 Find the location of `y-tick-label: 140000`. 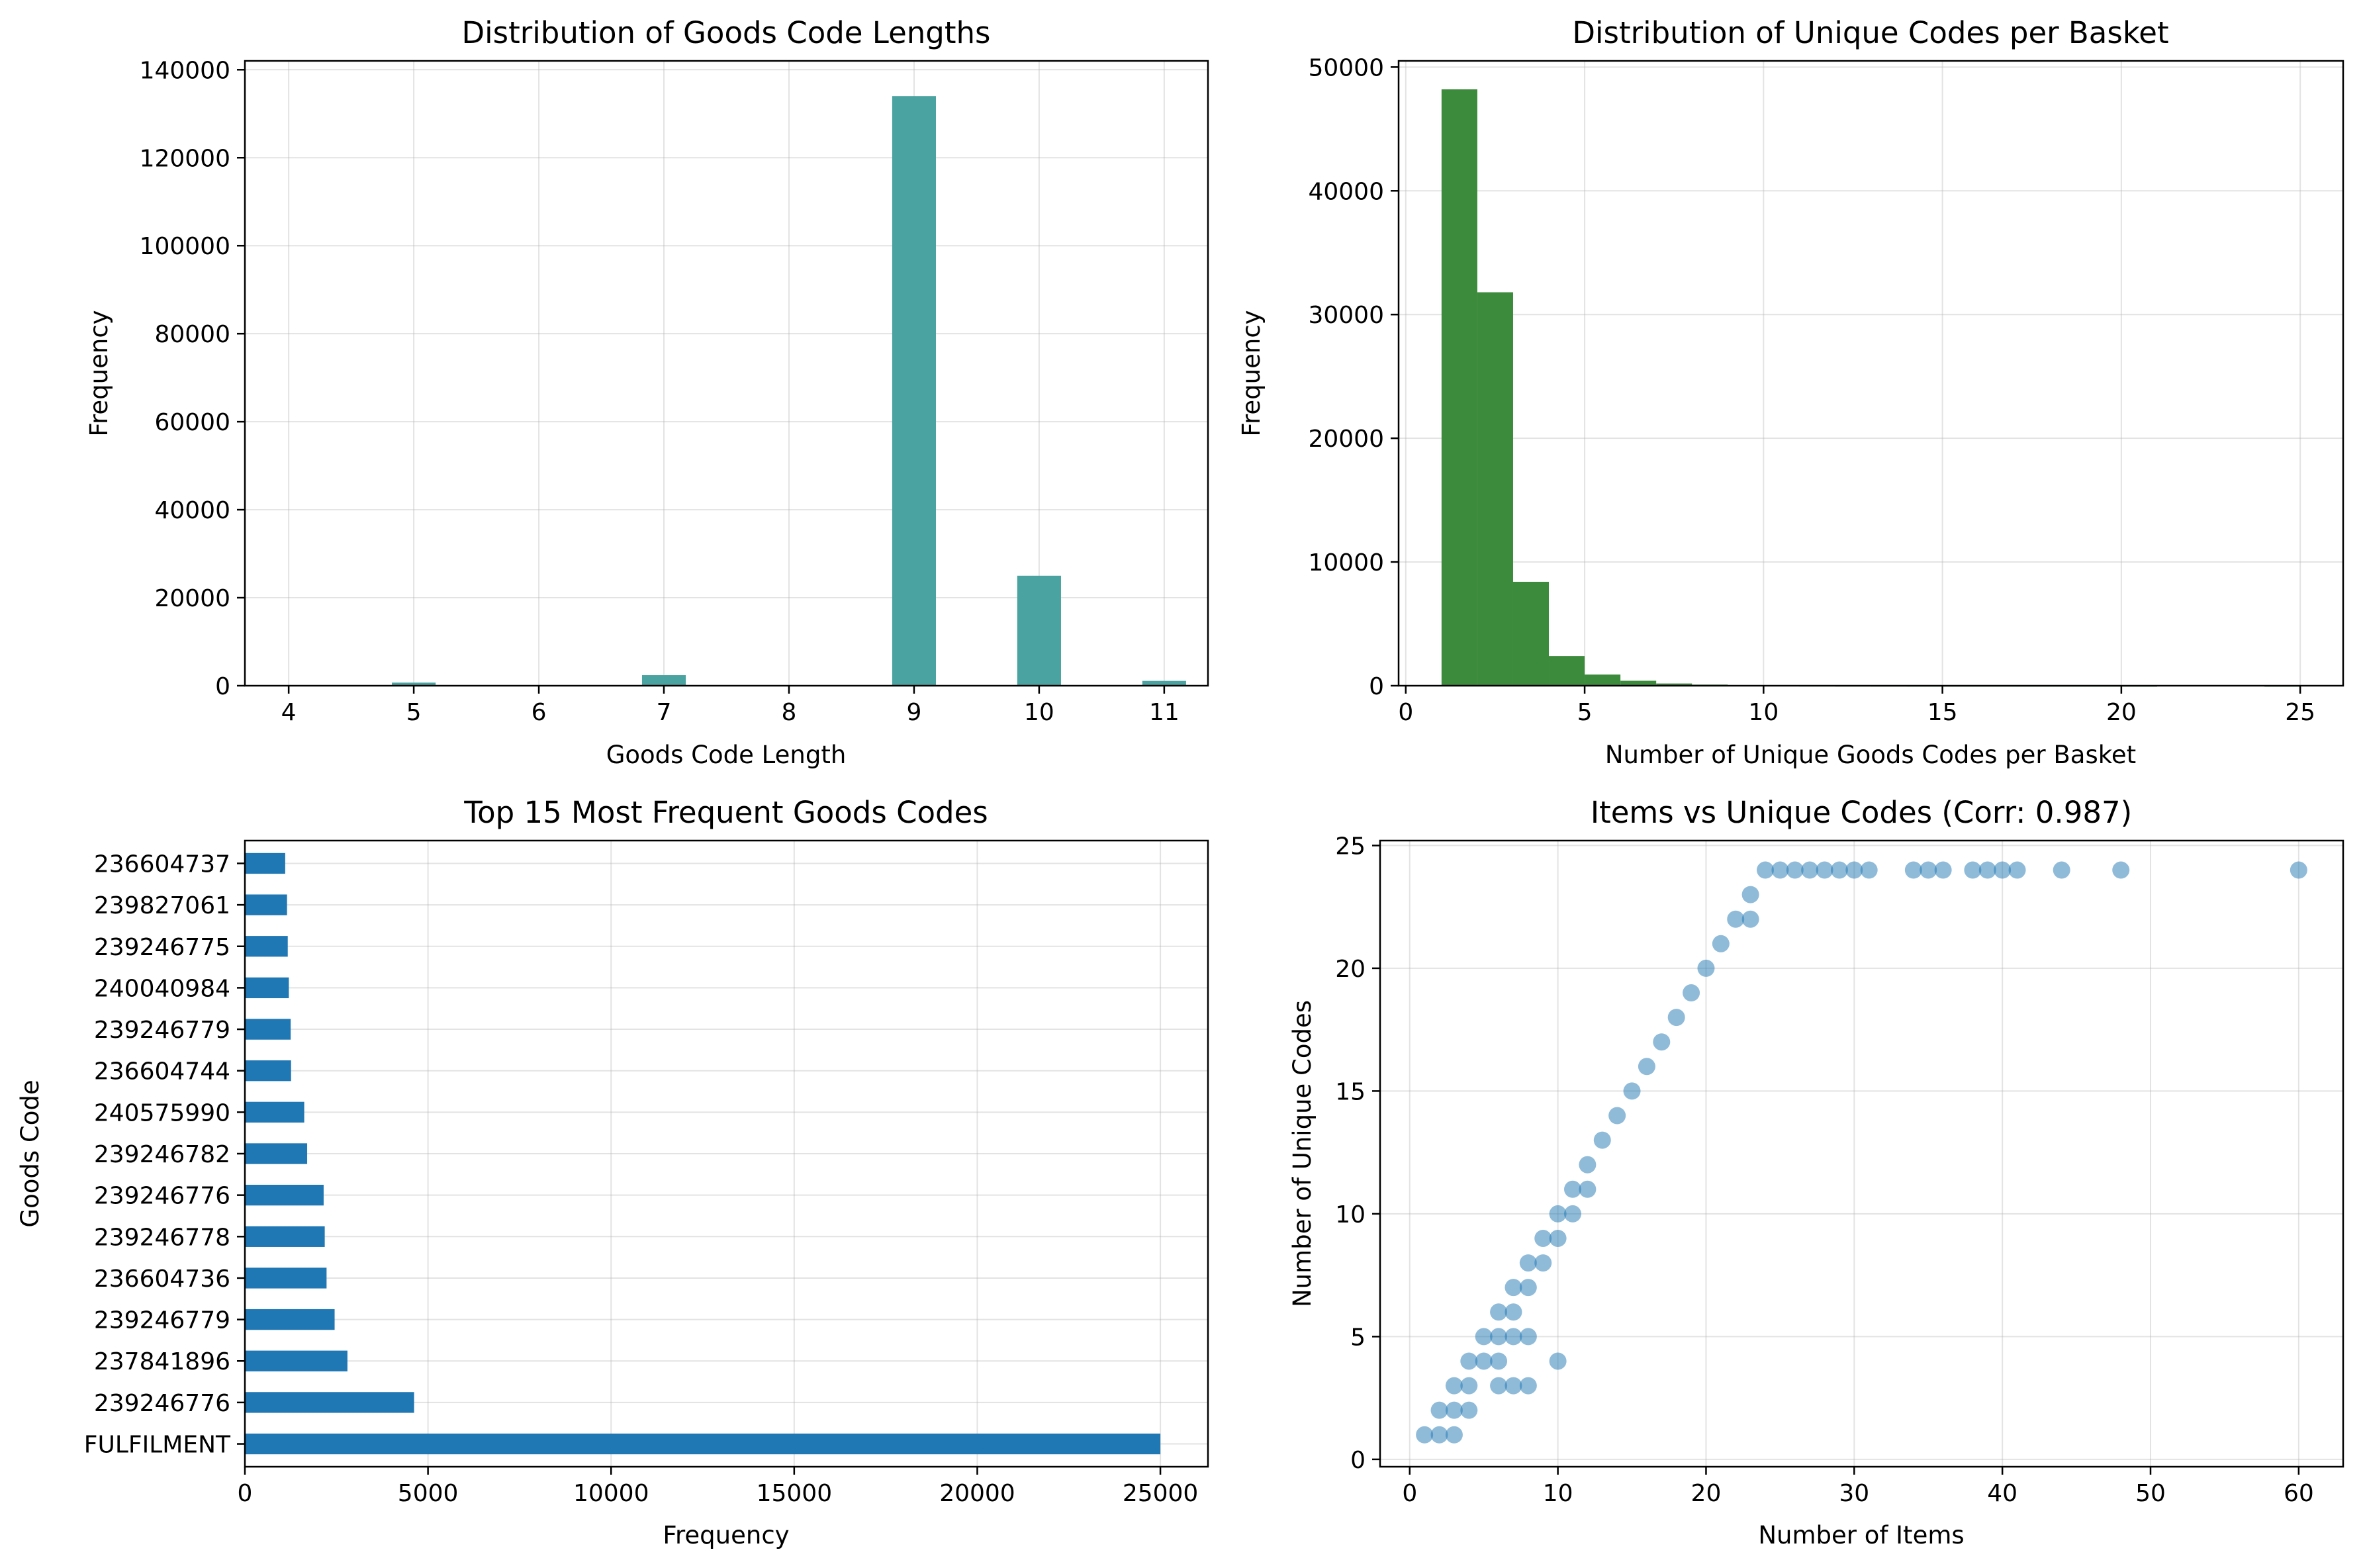

y-tick-label: 140000 is located at coordinates (185, 70).